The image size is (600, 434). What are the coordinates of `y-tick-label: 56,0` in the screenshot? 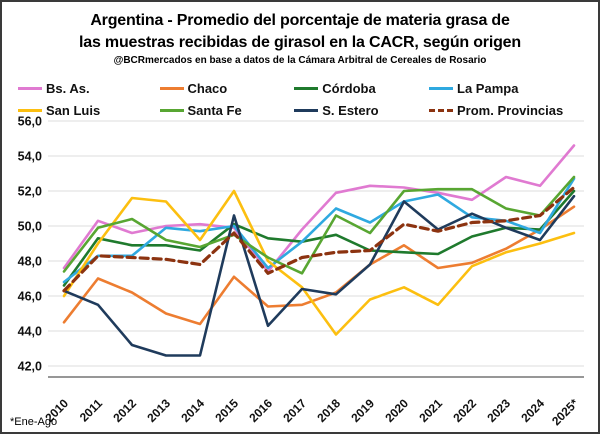 It's located at (30, 122).